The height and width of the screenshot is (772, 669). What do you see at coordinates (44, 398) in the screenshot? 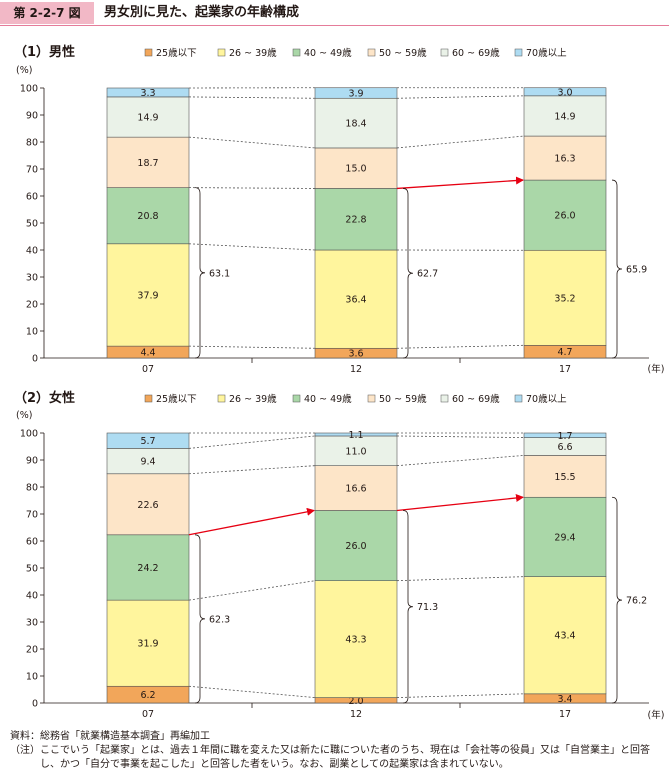
I see `panel-title: （2）女性` at bounding box center [44, 398].